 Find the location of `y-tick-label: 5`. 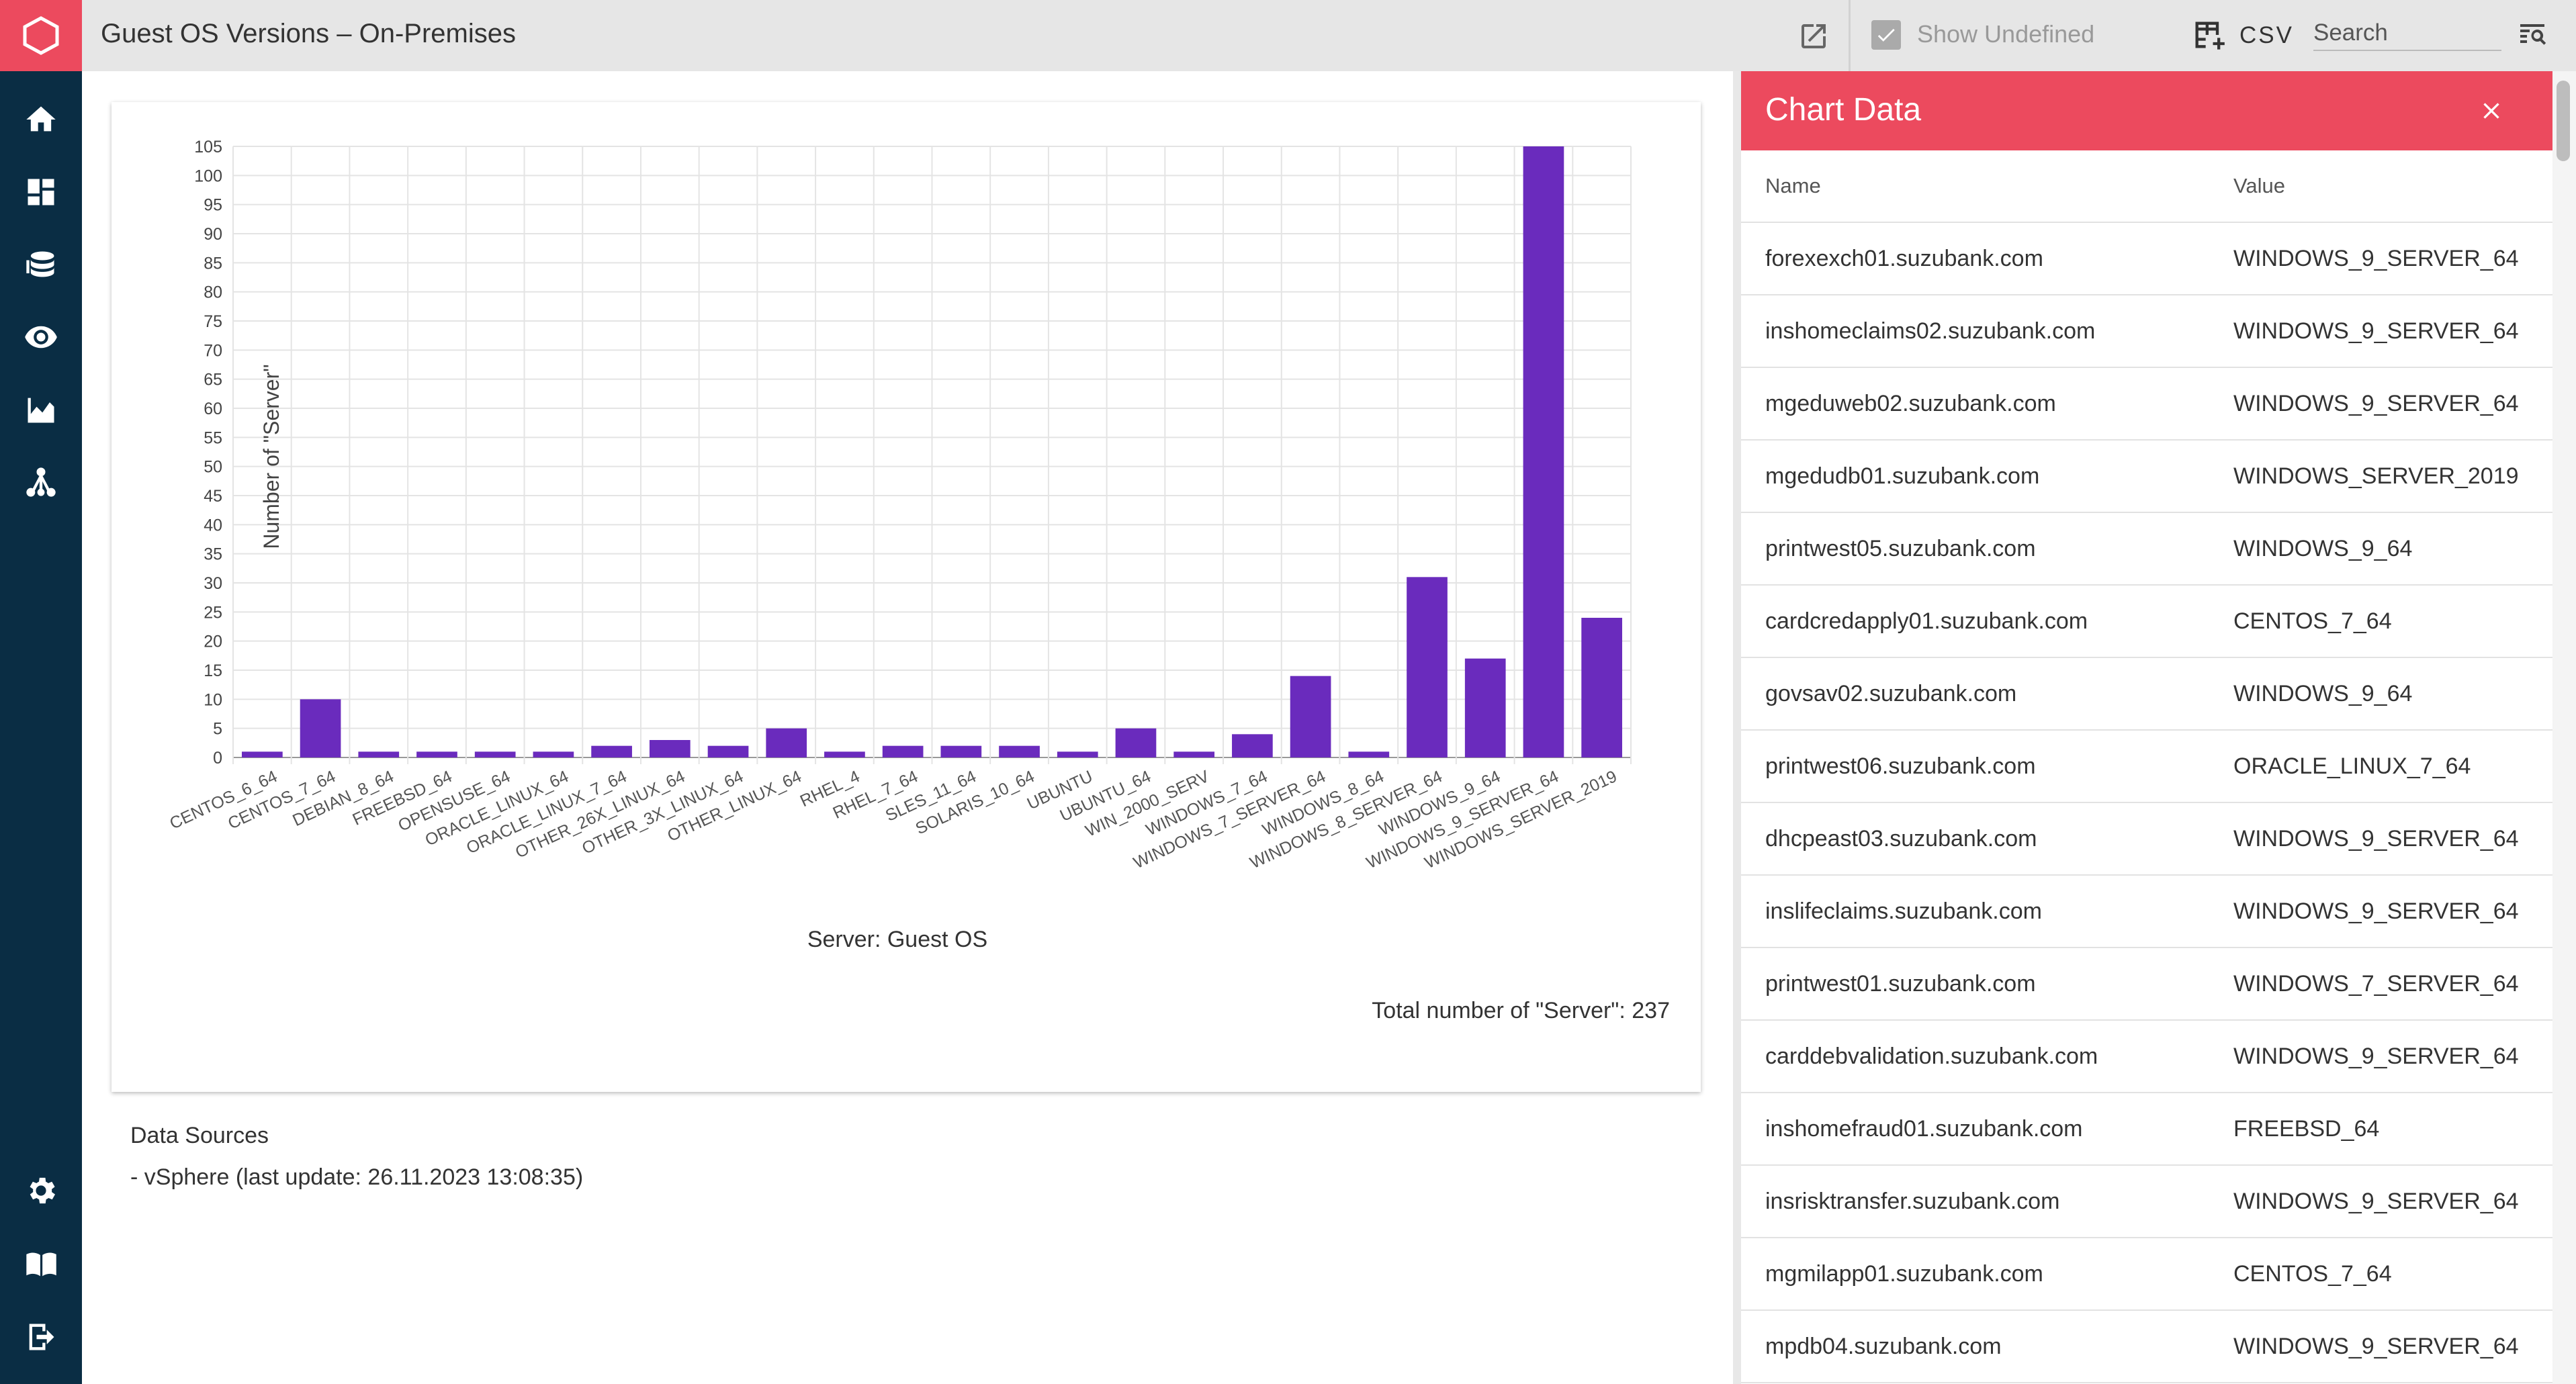

y-tick-label: 5 is located at coordinates (218, 729).